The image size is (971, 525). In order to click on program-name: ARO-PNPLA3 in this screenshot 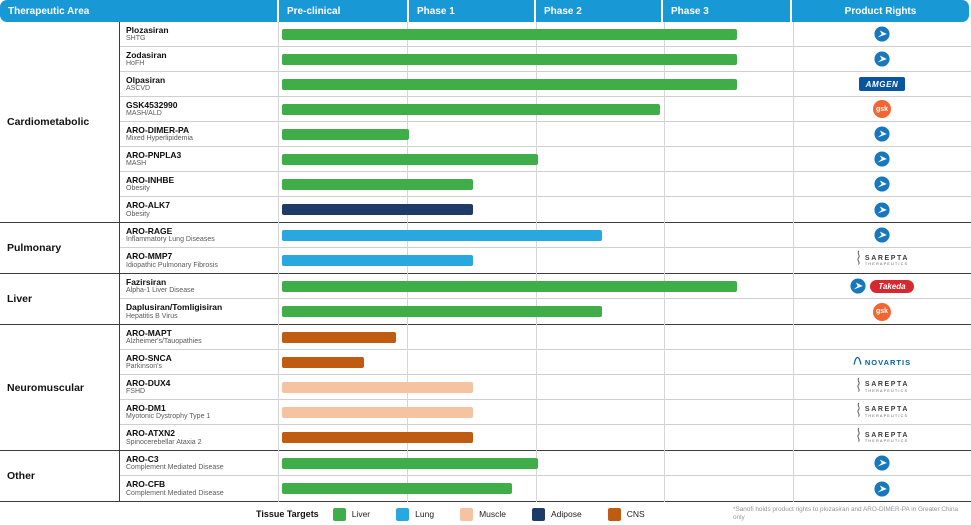, I will do `click(154, 154)`.